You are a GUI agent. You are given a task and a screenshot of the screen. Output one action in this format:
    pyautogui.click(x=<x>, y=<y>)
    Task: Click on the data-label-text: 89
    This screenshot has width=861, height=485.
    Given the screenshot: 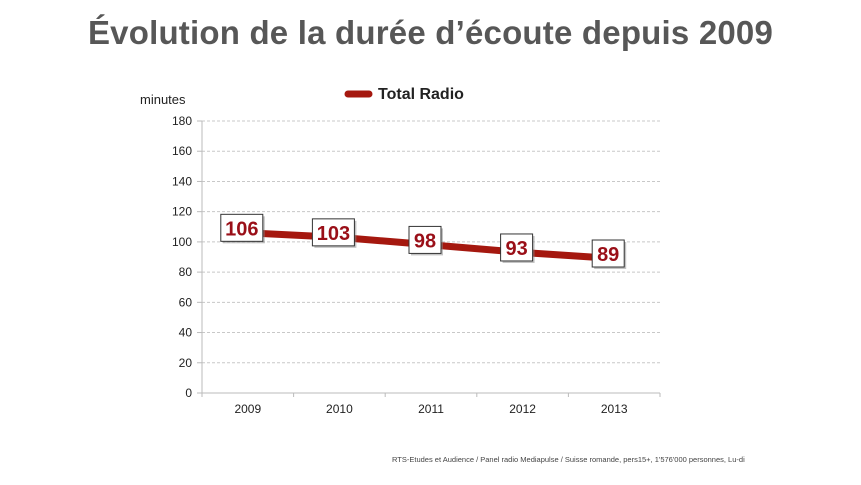 What is the action you would take?
    pyautogui.click(x=608, y=255)
    